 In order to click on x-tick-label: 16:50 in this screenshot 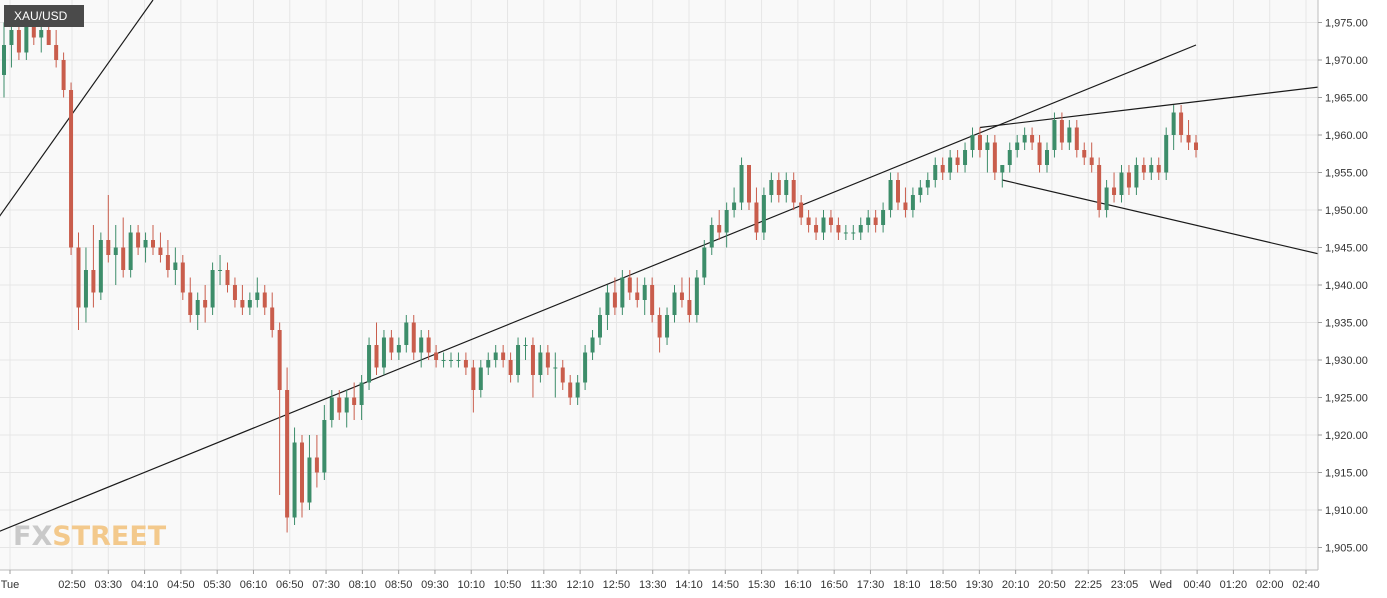, I will do `click(834, 585)`.